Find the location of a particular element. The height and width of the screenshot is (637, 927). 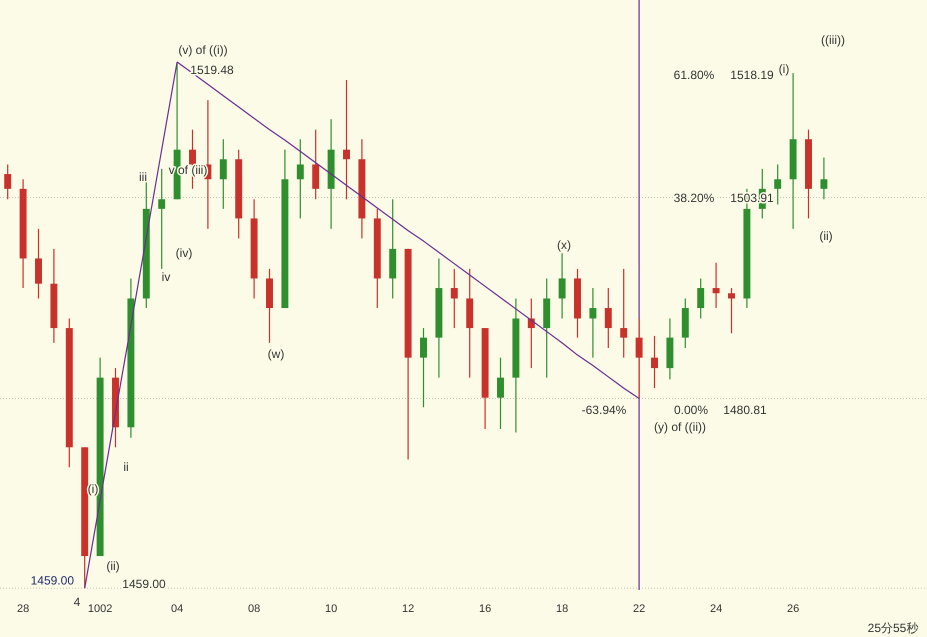

x-tick-label: 22 is located at coordinates (639, 609).